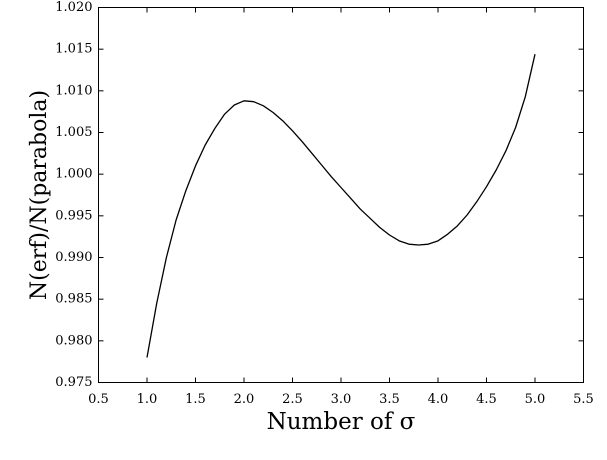 Image resolution: width=607 pixels, height=460 pixels. What do you see at coordinates (535, 399) in the screenshot?
I see `x-tick-label: 5.0` at bounding box center [535, 399].